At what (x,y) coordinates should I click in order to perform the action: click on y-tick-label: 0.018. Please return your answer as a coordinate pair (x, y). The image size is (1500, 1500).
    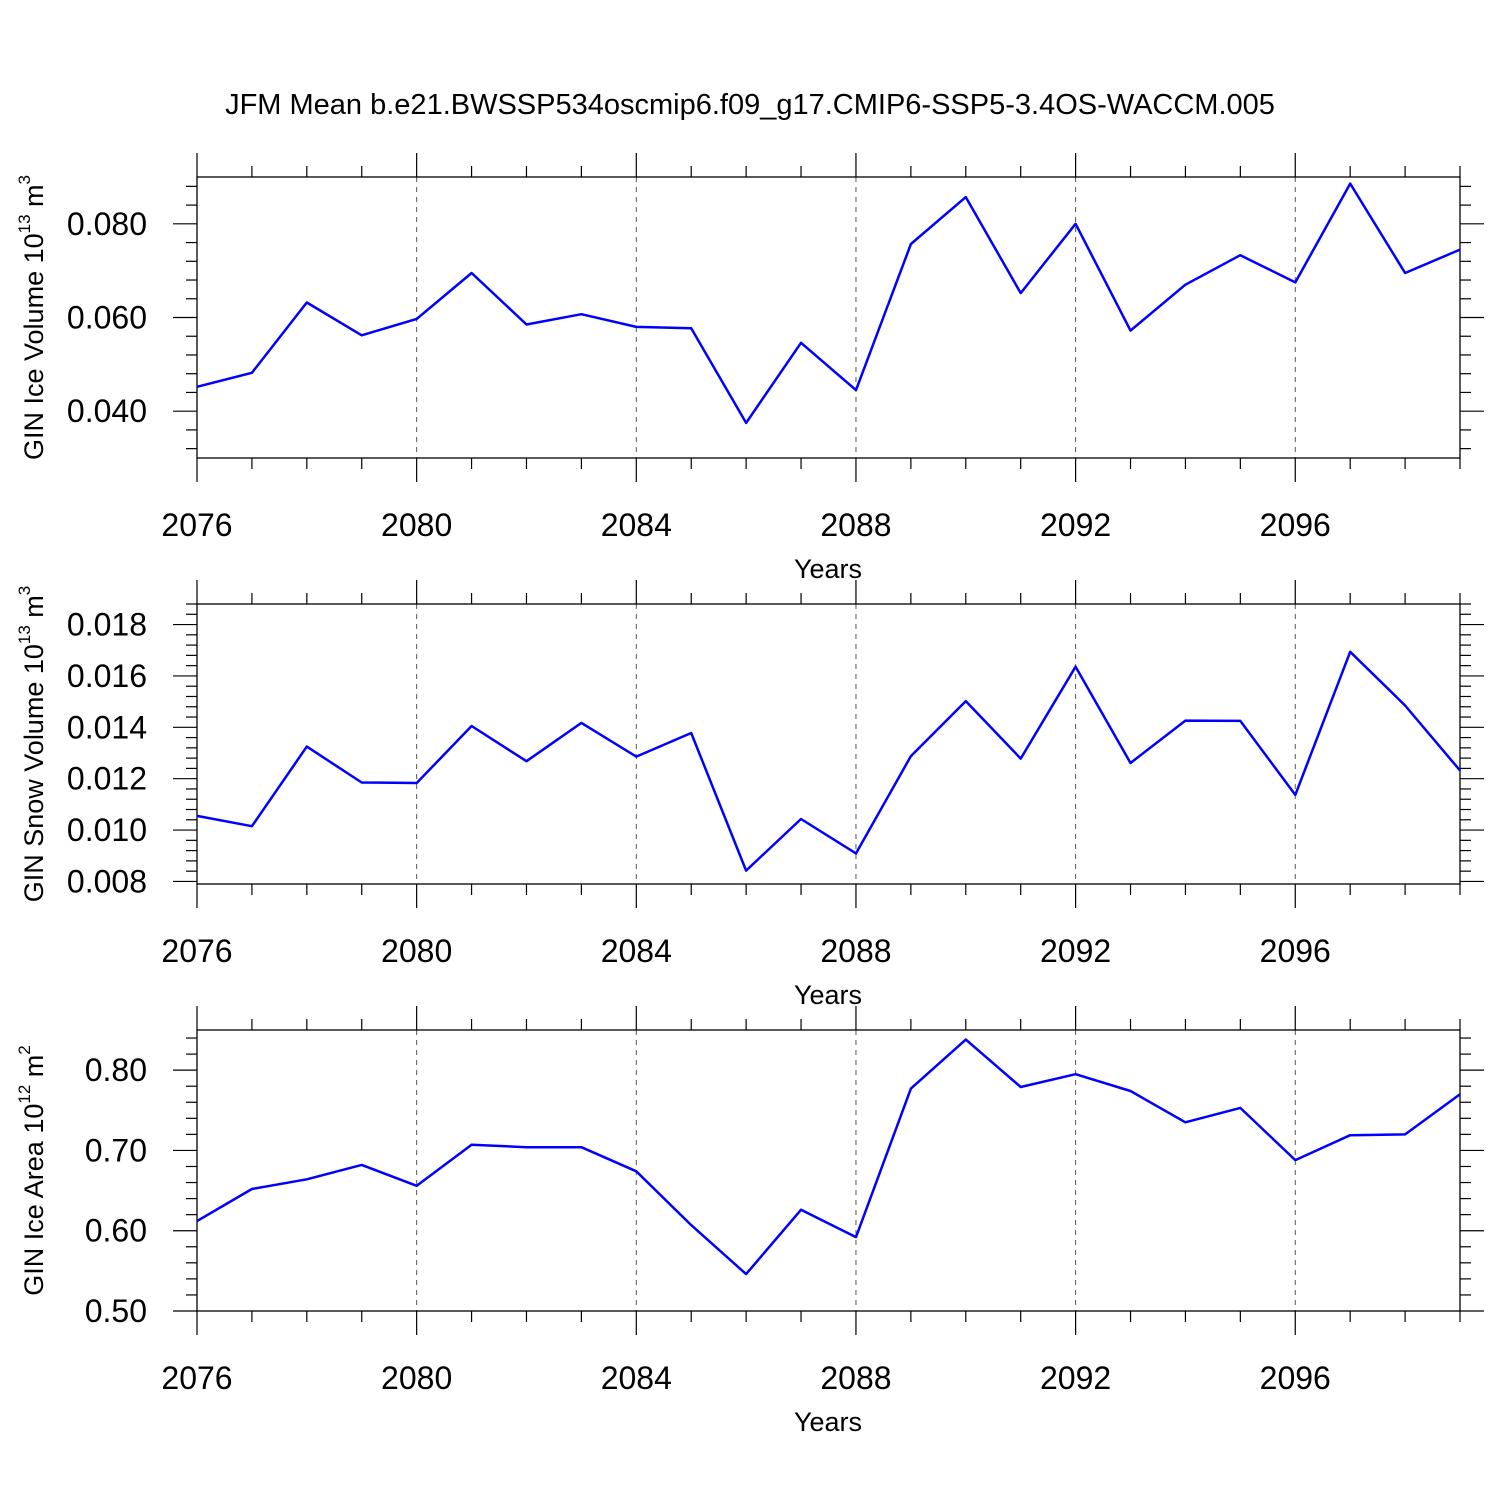
    Looking at the image, I should click on (107, 625).